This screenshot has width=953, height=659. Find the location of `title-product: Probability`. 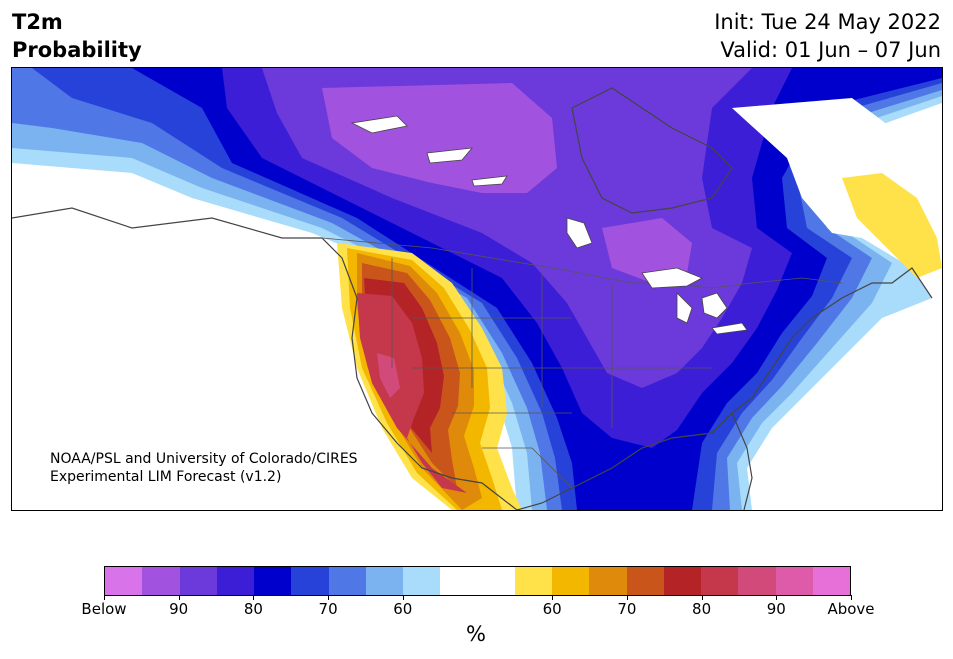

title-product: Probability is located at coordinates (77, 50).